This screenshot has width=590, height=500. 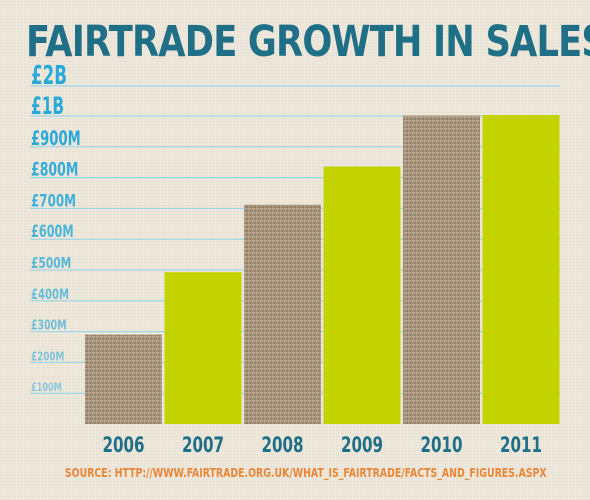 I want to click on y-tick-label: £200M, so click(x=47, y=356).